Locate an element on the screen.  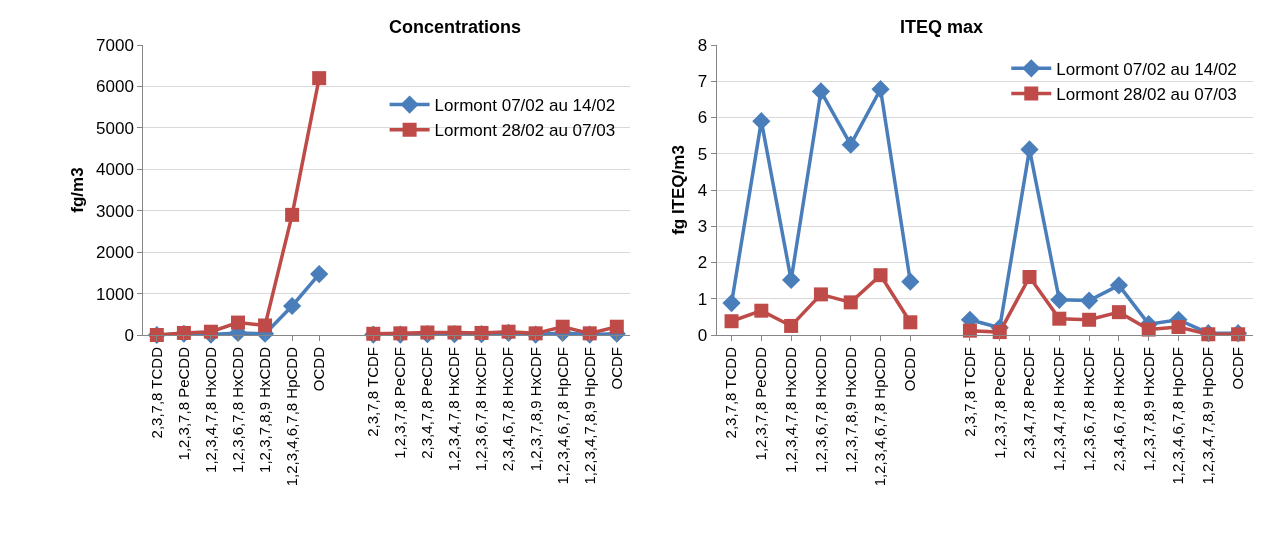
y-tick-label: 5 is located at coordinates (702, 154).